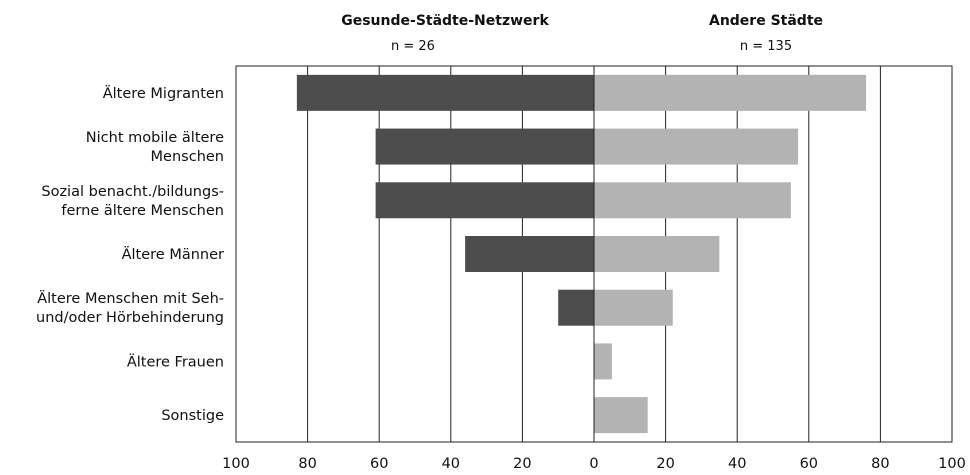  I want to click on tick-labels: 100 80 60 40 20 0 20 40 60 80 100, so click(594, 464).